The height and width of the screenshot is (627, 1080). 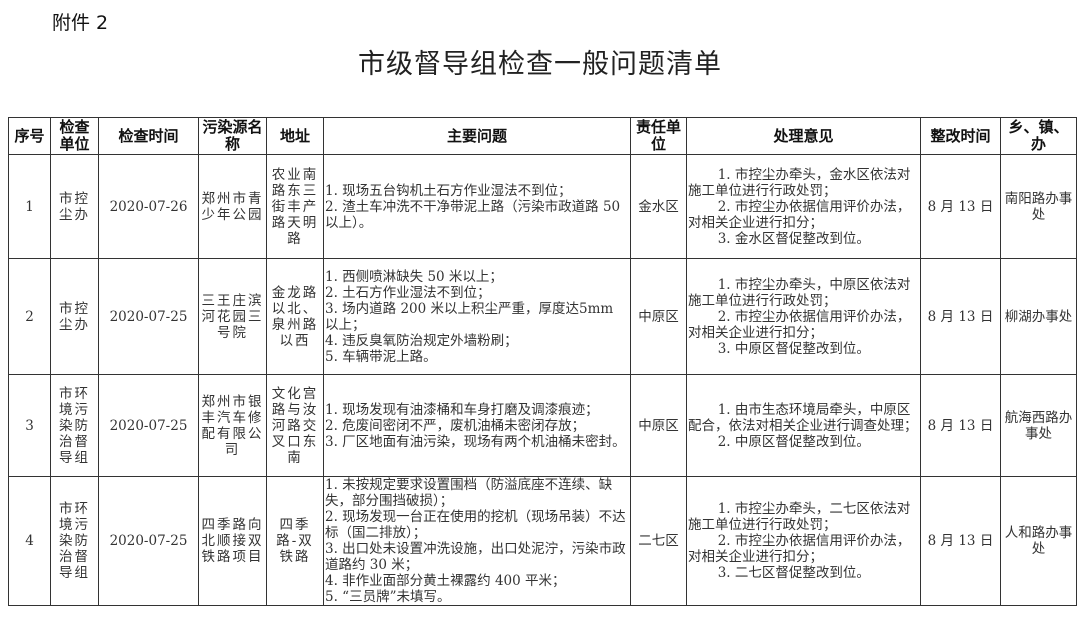 I want to click on problem-item: 2. 土石方作业湿法不到位；, so click(x=408, y=292).